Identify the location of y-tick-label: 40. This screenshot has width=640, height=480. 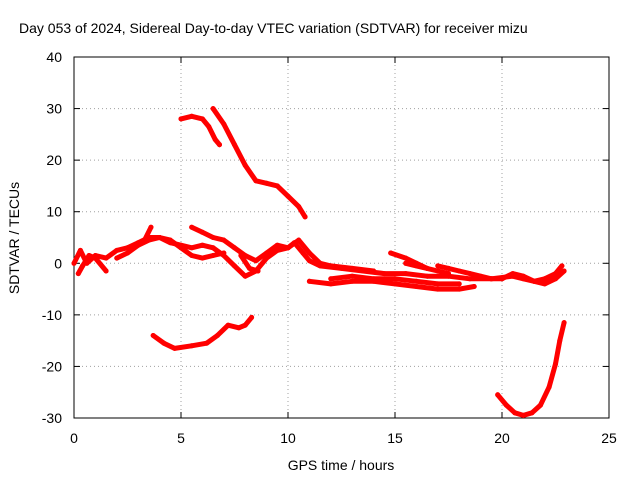
(54, 57).